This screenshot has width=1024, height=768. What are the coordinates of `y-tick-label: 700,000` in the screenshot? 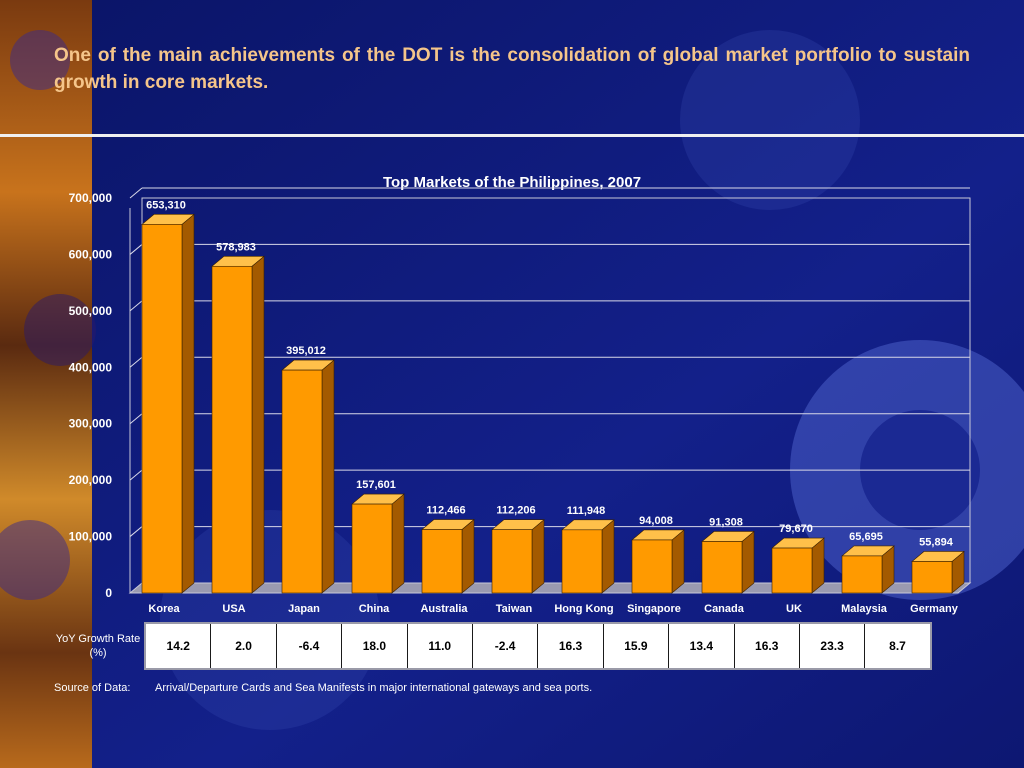 It's located at (91, 198).